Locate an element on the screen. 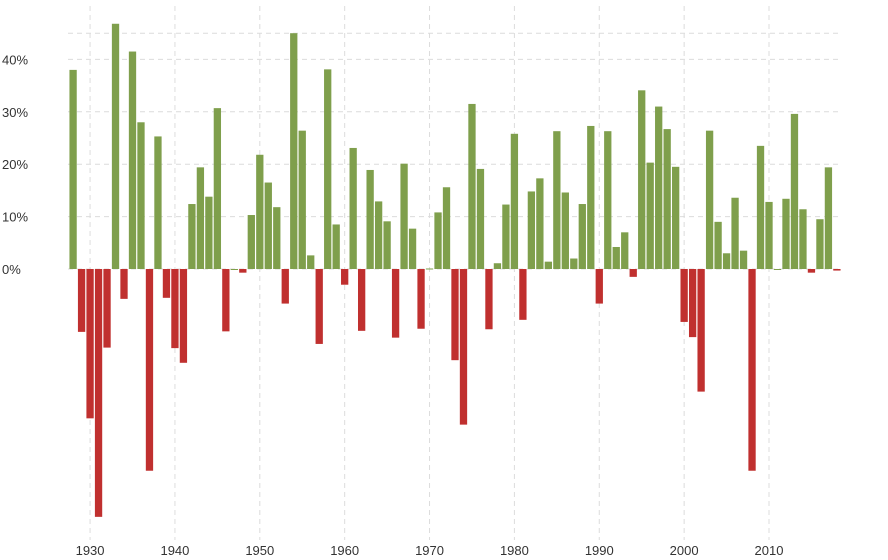 This screenshot has height=560, width=888. x-tick-label: 1990 is located at coordinates (599, 550).